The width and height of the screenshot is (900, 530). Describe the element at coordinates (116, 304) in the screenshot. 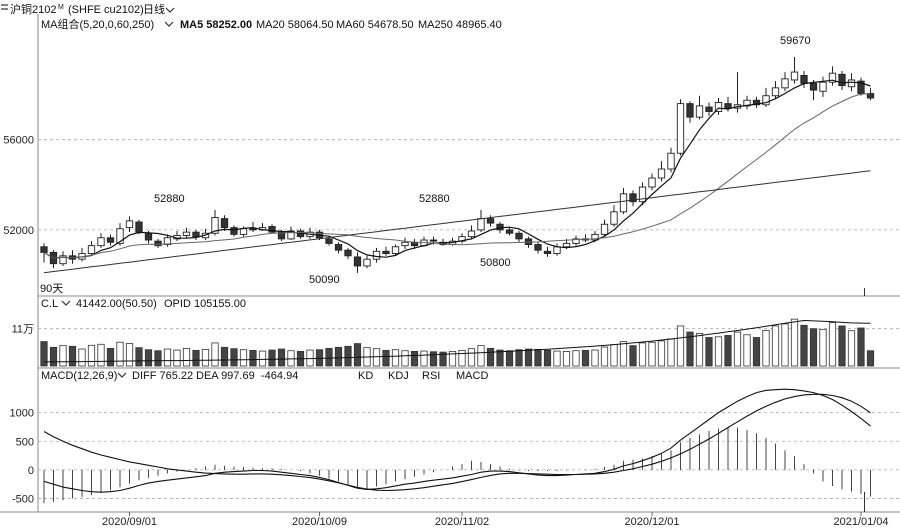

I see `volume-value: 41442.00(50.50)` at that location.